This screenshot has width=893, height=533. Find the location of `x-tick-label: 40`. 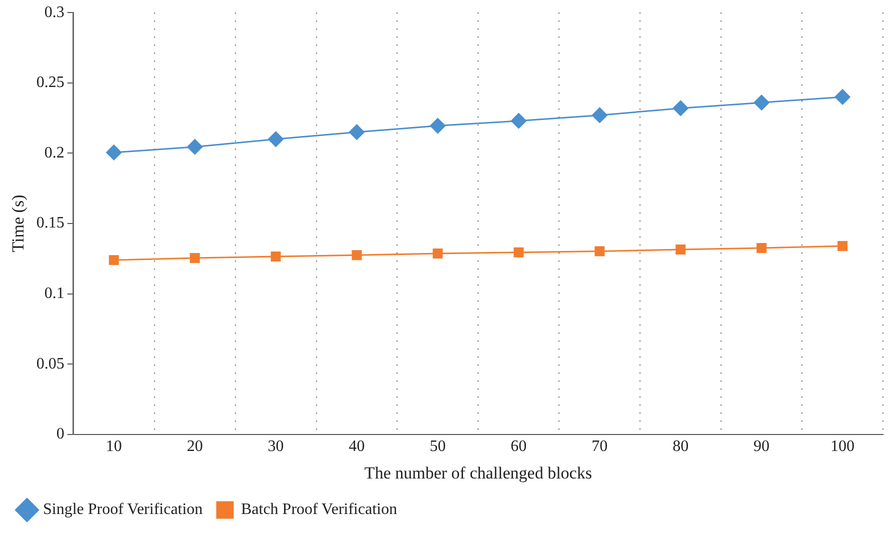

x-tick-label: 40 is located at coordinates (356, 447).